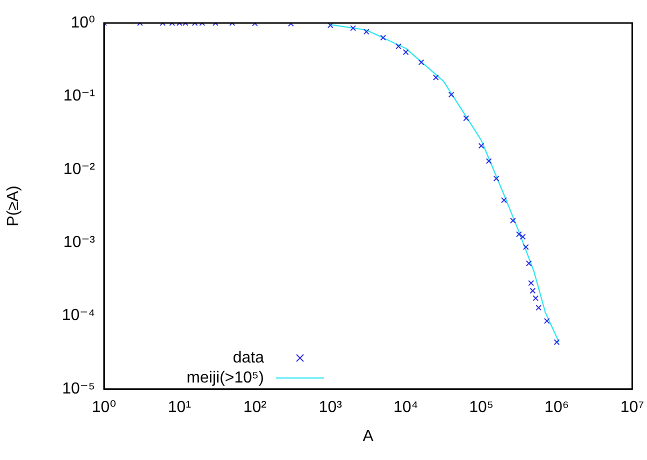  Describe the element at coordinates (248, 357) in the screenshot. I see `legend-label: data` at that location.